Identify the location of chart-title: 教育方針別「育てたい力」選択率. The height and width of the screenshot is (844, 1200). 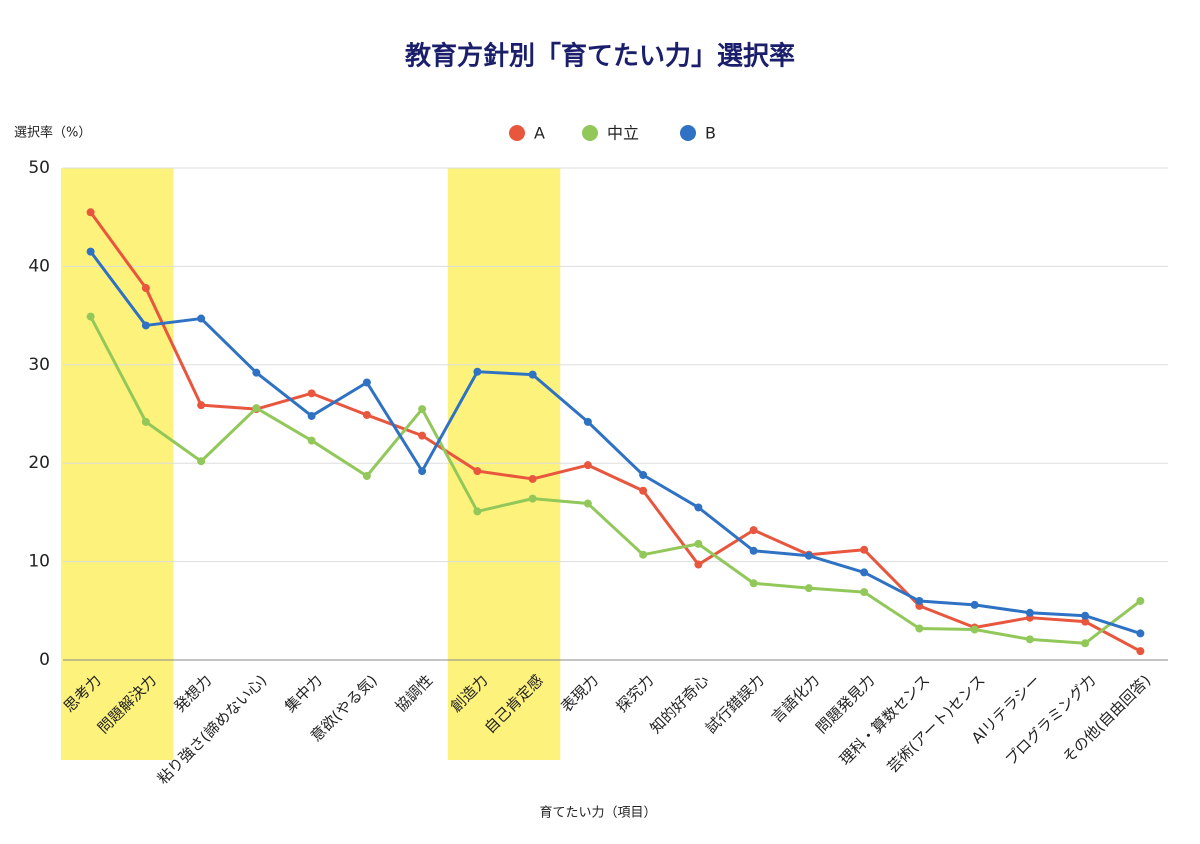
(600, 56).